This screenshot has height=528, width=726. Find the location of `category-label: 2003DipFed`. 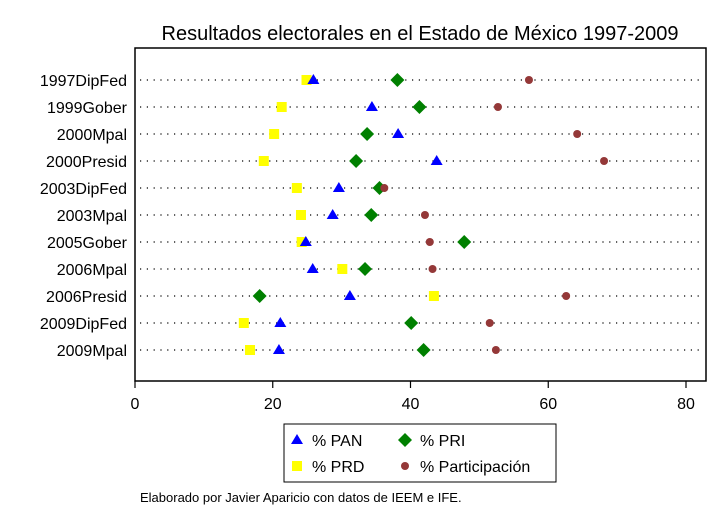

category-label: 2003DipFed is located at coordinates (83, 189).